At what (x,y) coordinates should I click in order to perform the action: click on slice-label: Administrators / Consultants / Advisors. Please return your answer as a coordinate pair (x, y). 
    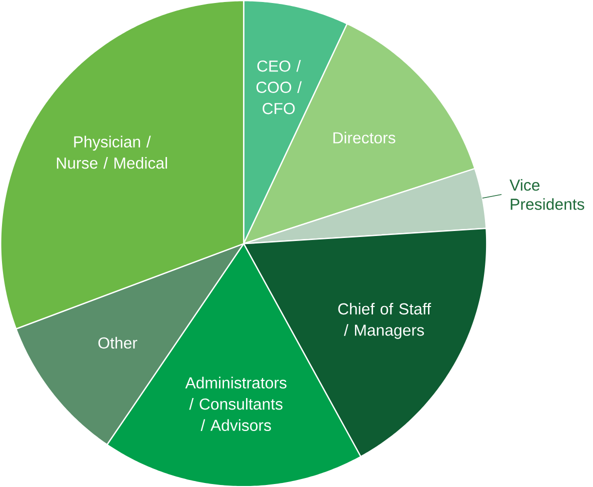
    Looking at the image, I should click on (235, 403).